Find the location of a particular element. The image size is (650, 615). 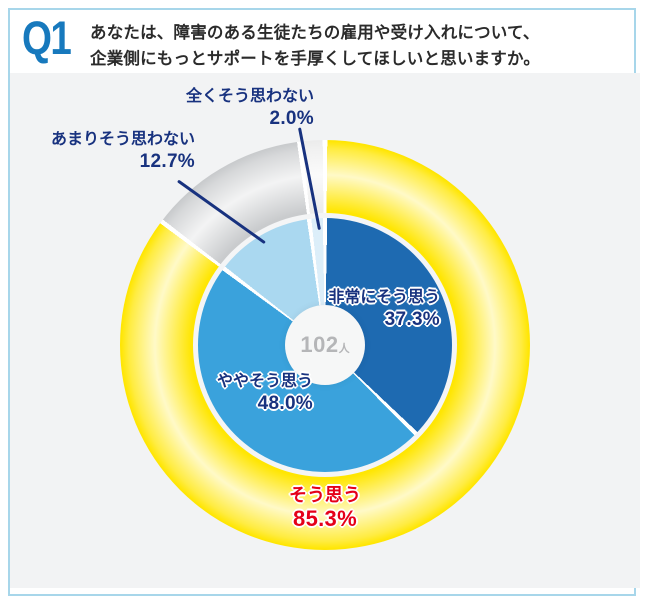

label-agree-total: そう思う 85.3% is located at coordinates (325, 507).